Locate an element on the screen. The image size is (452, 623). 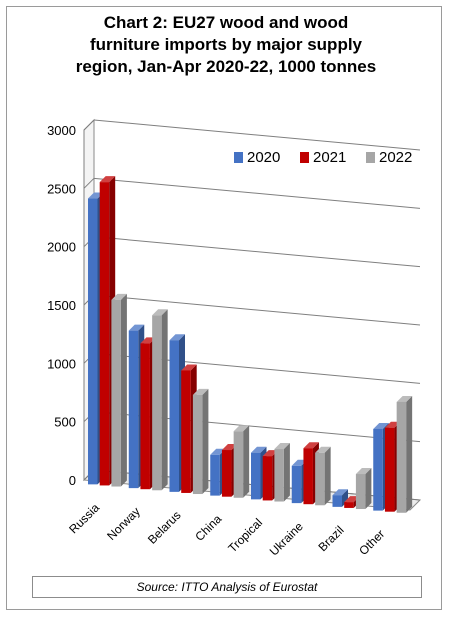
bar-belarus-2021 is located at coordinates (186, 431).